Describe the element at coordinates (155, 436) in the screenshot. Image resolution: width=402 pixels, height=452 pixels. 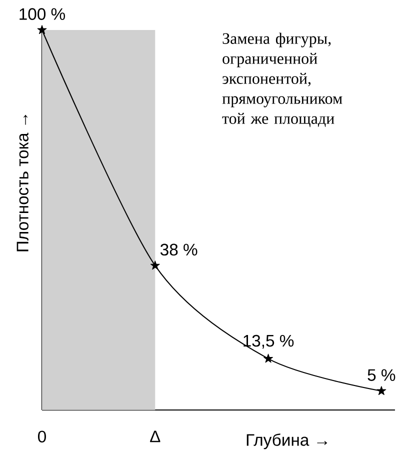
I see `x-tick-label: Δ` at that location.